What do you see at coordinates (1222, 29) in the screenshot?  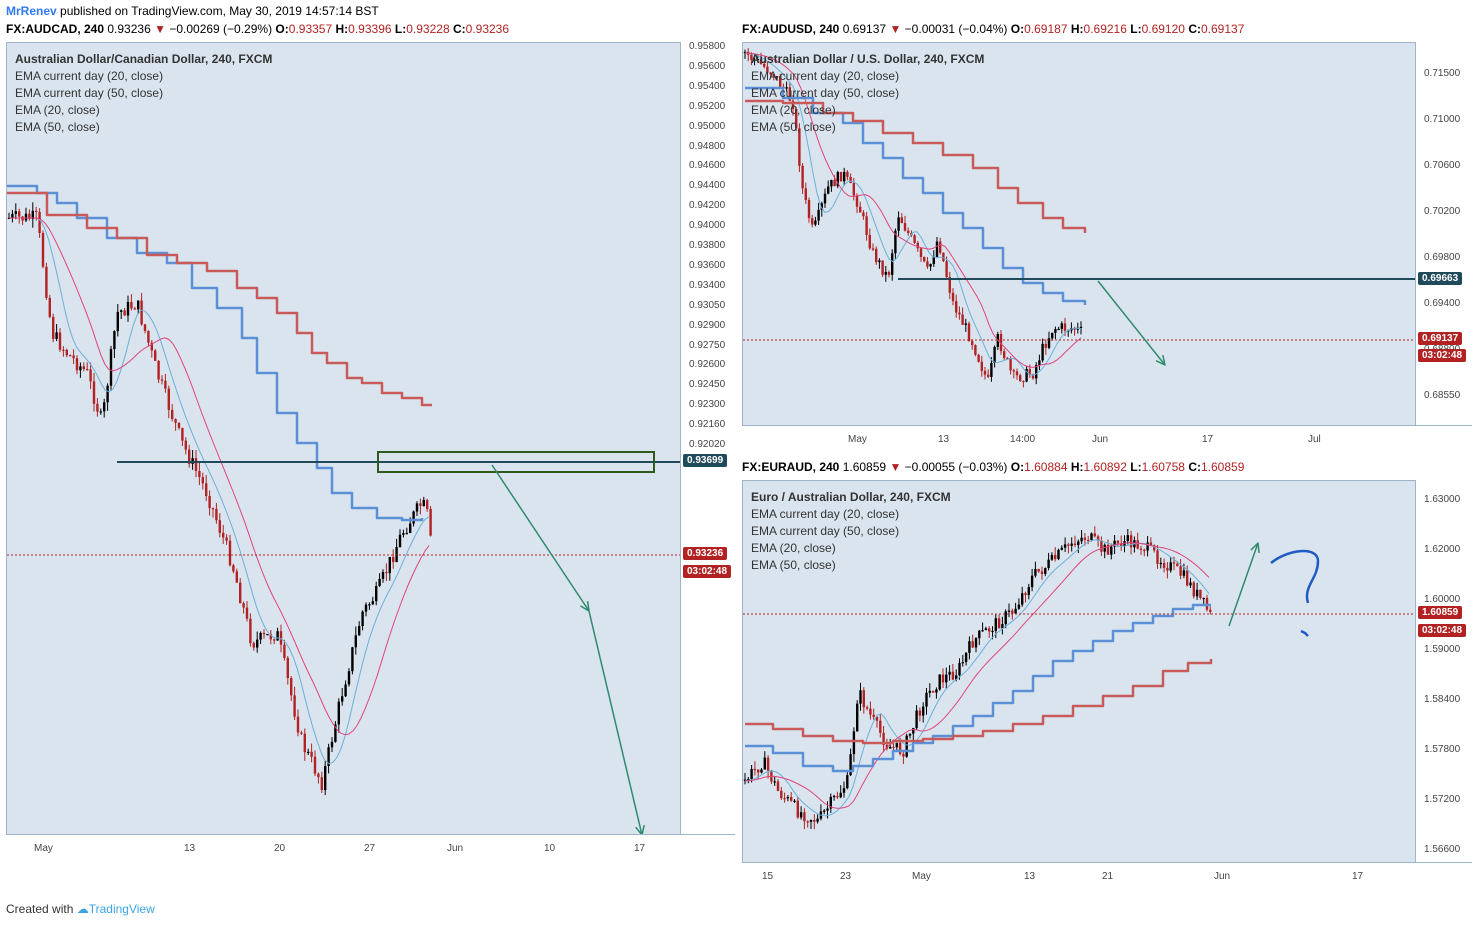 I see `close-value: 0.69137` at bounding box center [1222, 29].